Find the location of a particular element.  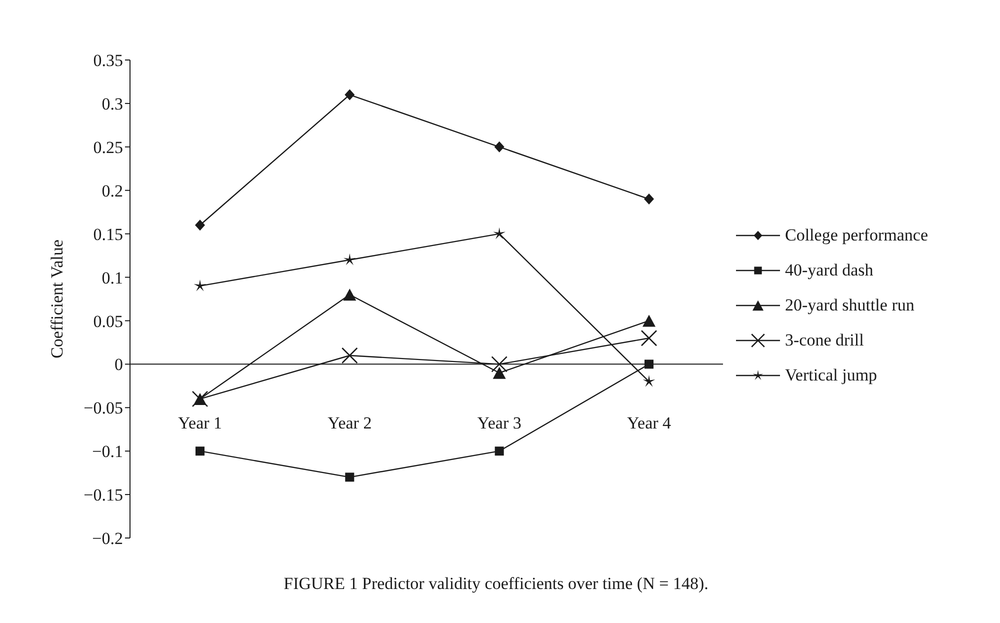

y-tick-label: 0.05 is located at coordinates (108, 321).